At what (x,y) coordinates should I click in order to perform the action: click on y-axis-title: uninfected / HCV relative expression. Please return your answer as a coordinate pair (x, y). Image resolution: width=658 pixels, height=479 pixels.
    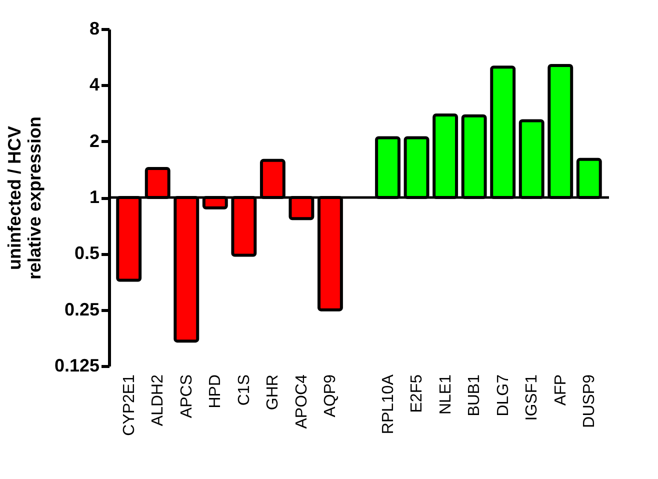
    Looking at the image, I should click on (24, 198).